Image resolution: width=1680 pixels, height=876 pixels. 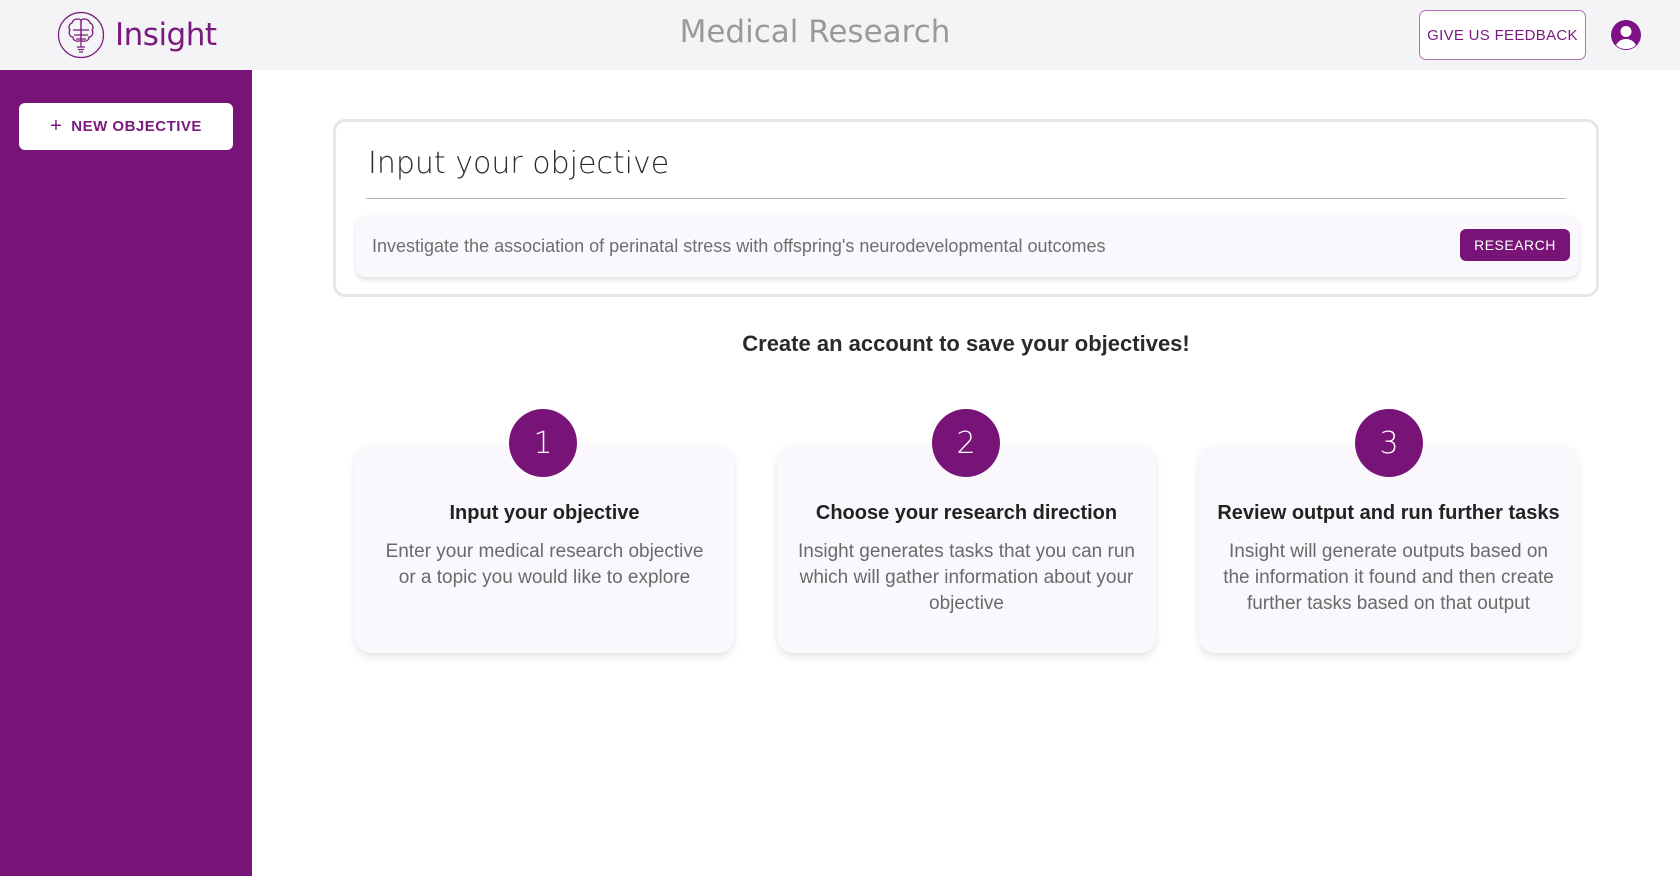 I want to click on sidebar: + NEW OBJECTIVE, so click(x=126, y=473).